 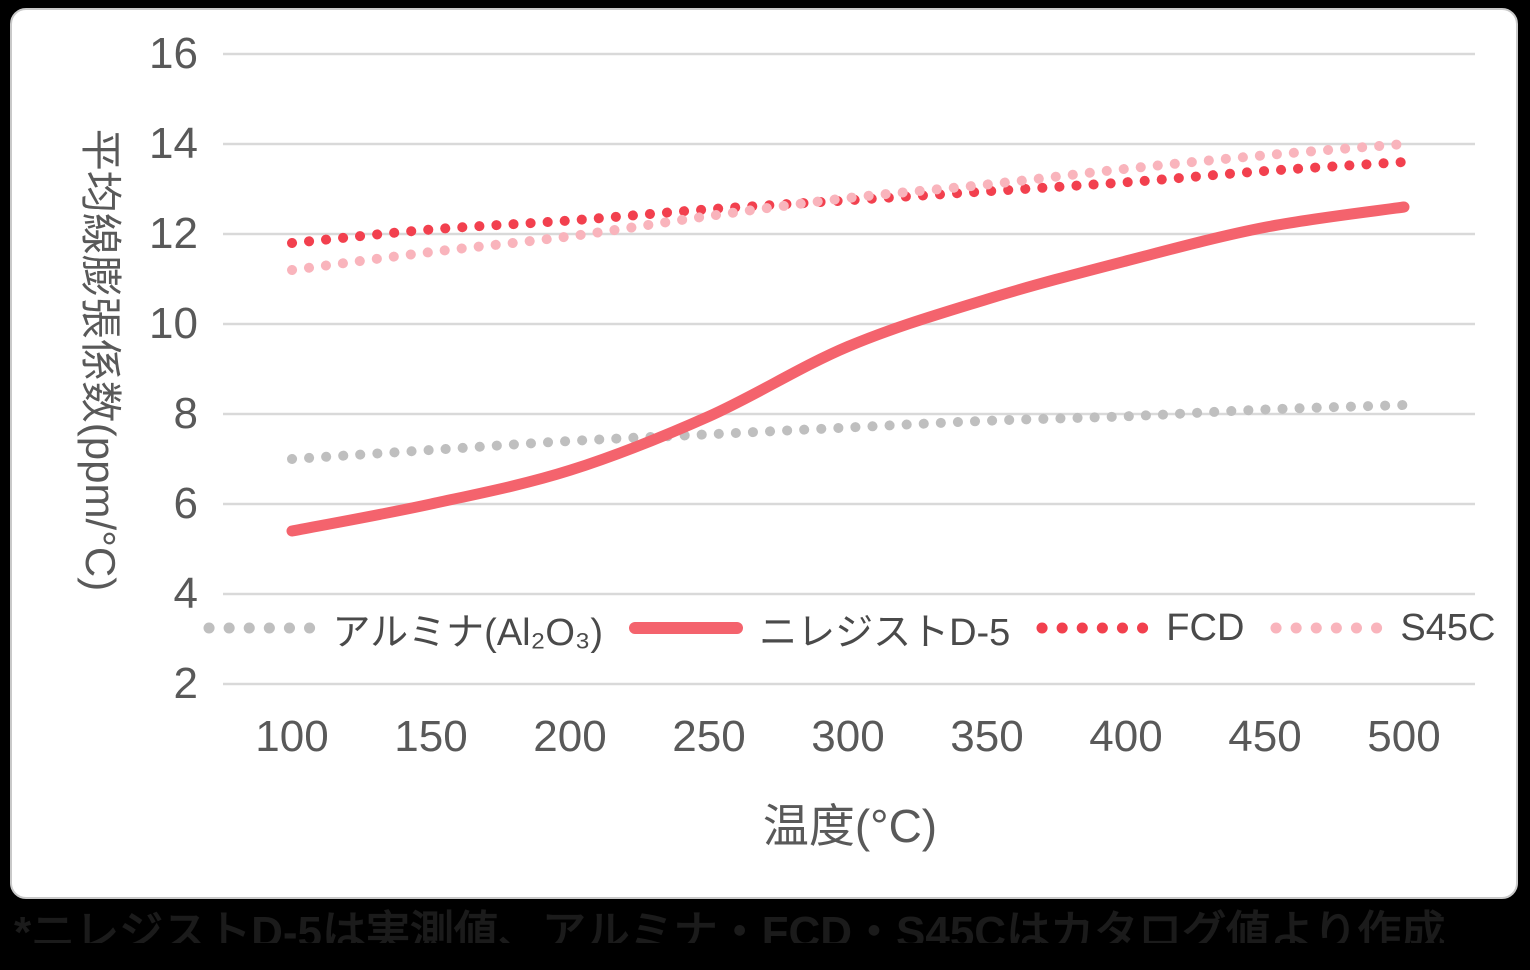 I want to click on legend-item-s45c: S45C, so click(x=1382, y=628).